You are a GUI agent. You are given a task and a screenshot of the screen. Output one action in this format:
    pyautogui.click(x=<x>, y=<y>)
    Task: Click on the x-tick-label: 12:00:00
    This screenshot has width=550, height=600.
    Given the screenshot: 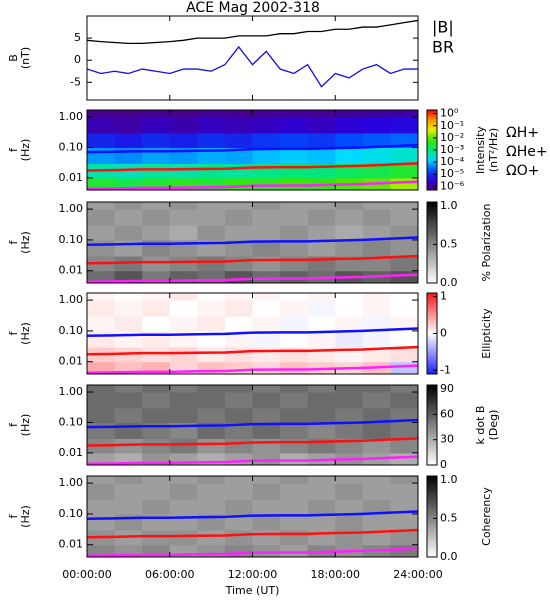 What is the action you would take?
    pyautogui.click(x=252, y=574)
    